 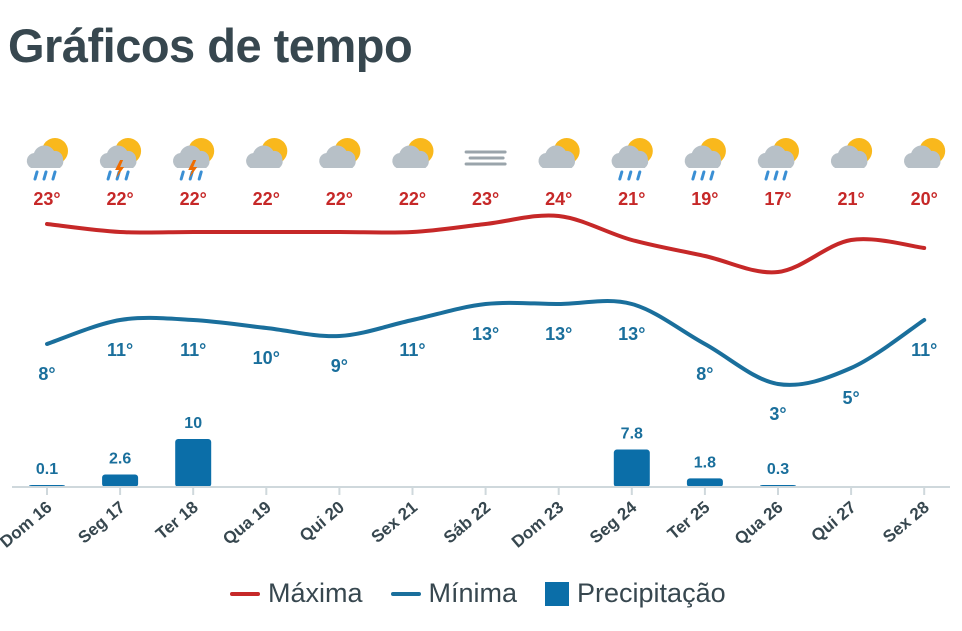 What do you see at coordinates (210, 45) in the screenshot?
I see `page-title: Gráficos de tempo` at bounding box center [210, 45].